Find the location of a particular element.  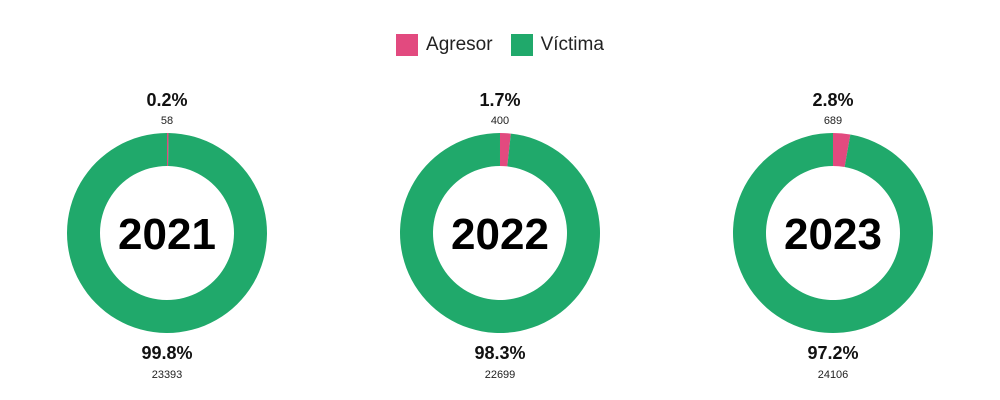

legend-swatch-agresor is located at coordinates (407, 45).